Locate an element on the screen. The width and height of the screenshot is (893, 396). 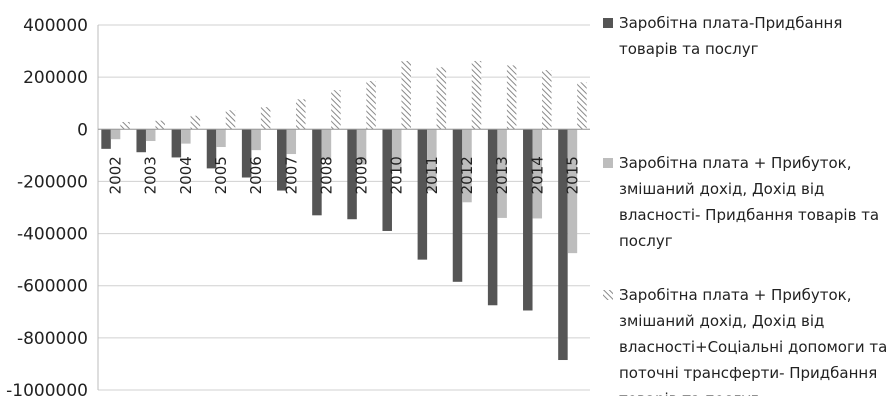
x-tick-label: 2002 is located at coordinates (116, 175).